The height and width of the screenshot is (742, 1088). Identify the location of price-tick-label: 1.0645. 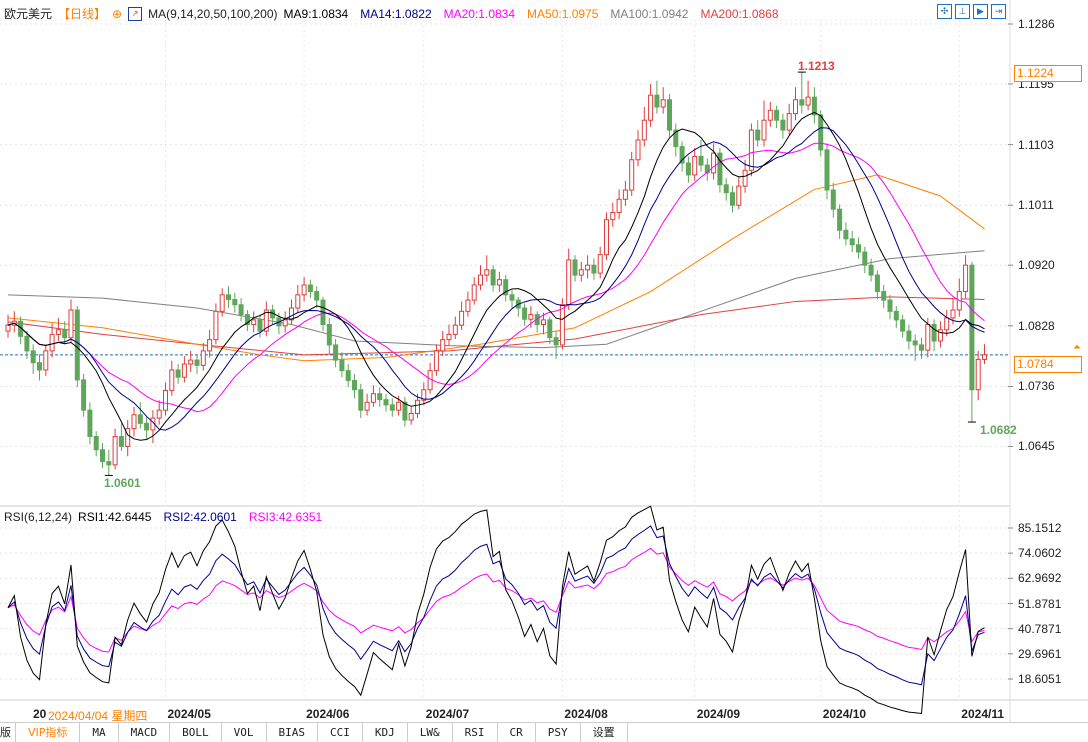
(1036, 446).